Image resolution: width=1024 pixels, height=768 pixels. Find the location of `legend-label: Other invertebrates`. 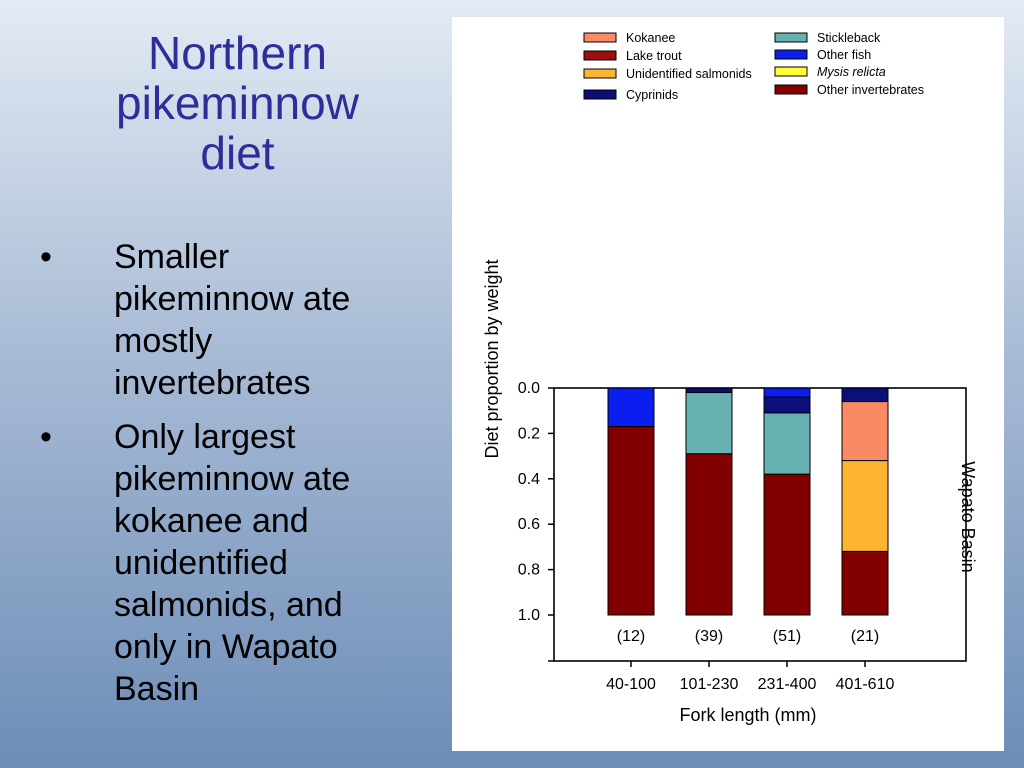

legend-label: Other invertebrates is located at coordinates (870, 90).